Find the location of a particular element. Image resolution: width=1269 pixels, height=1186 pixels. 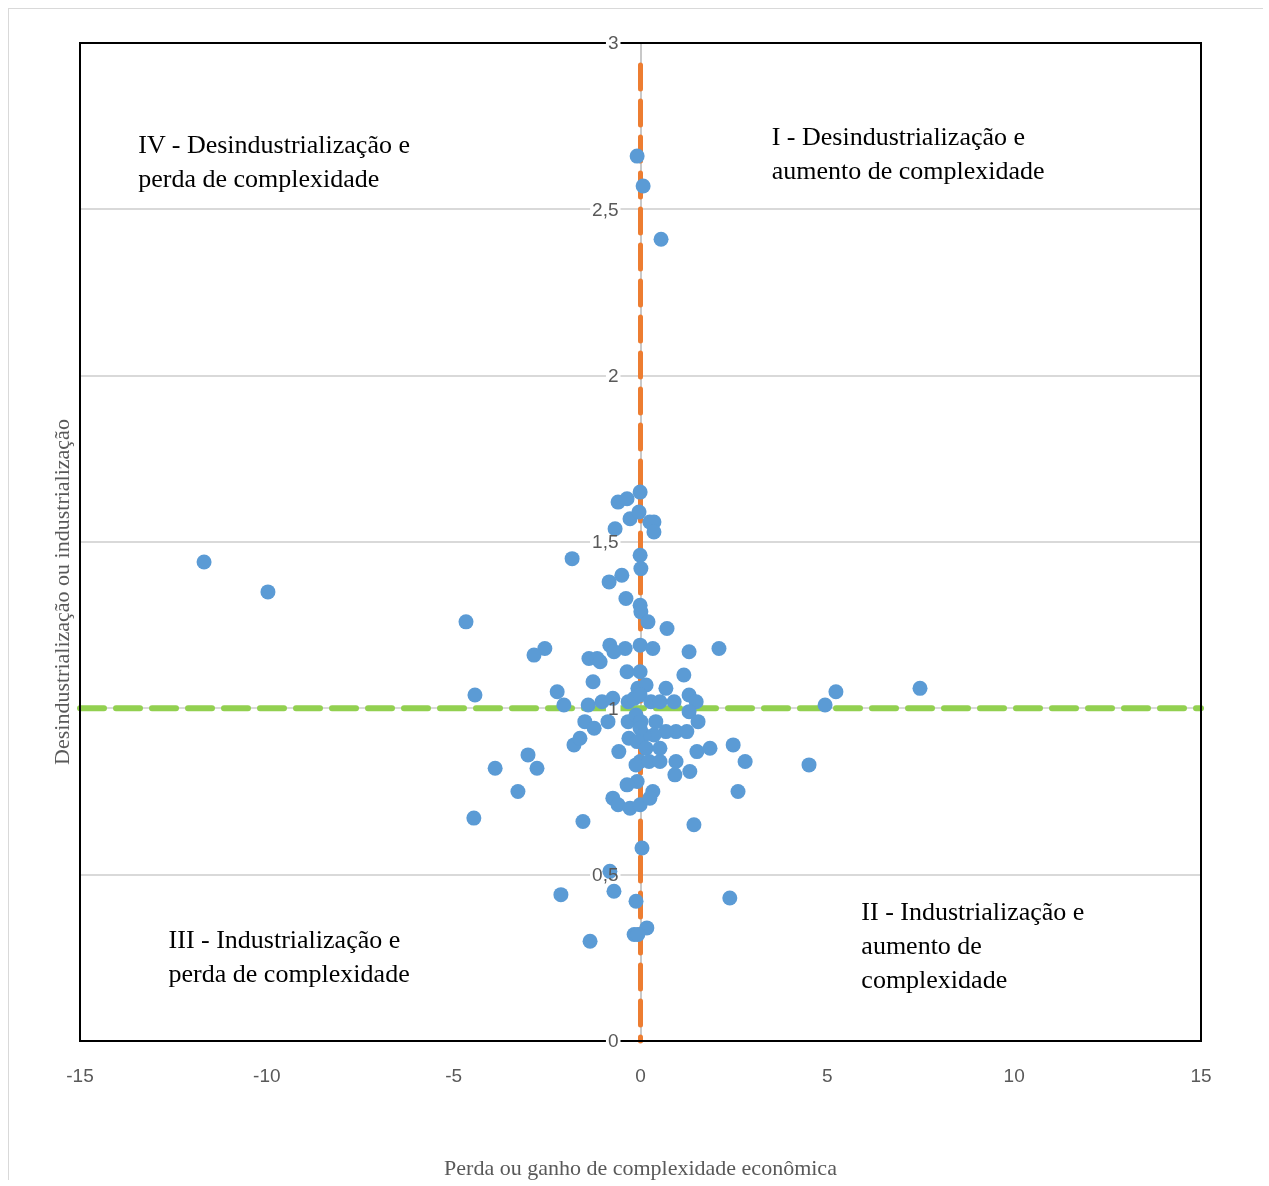

y-axis-title: Desindustrialização ou industrialização is located at coordinates (61, 592).